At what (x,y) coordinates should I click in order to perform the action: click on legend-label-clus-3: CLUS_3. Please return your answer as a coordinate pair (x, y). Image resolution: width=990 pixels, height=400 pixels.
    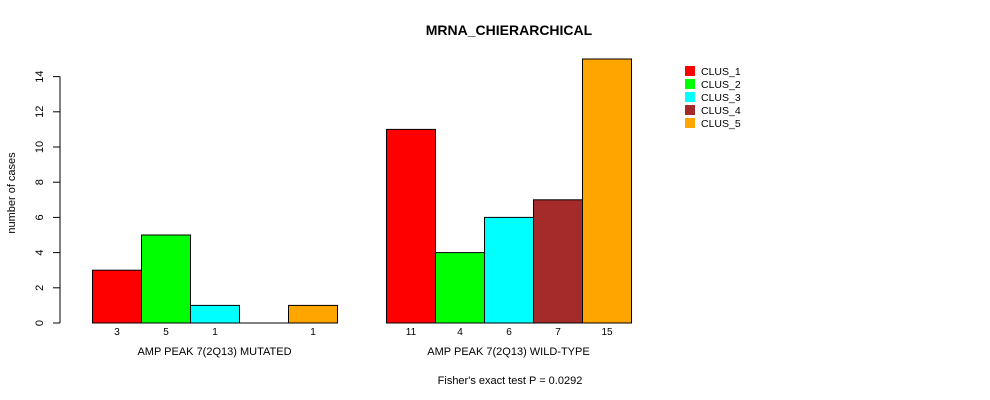
    Looking at the image, I should click on (721, 98).